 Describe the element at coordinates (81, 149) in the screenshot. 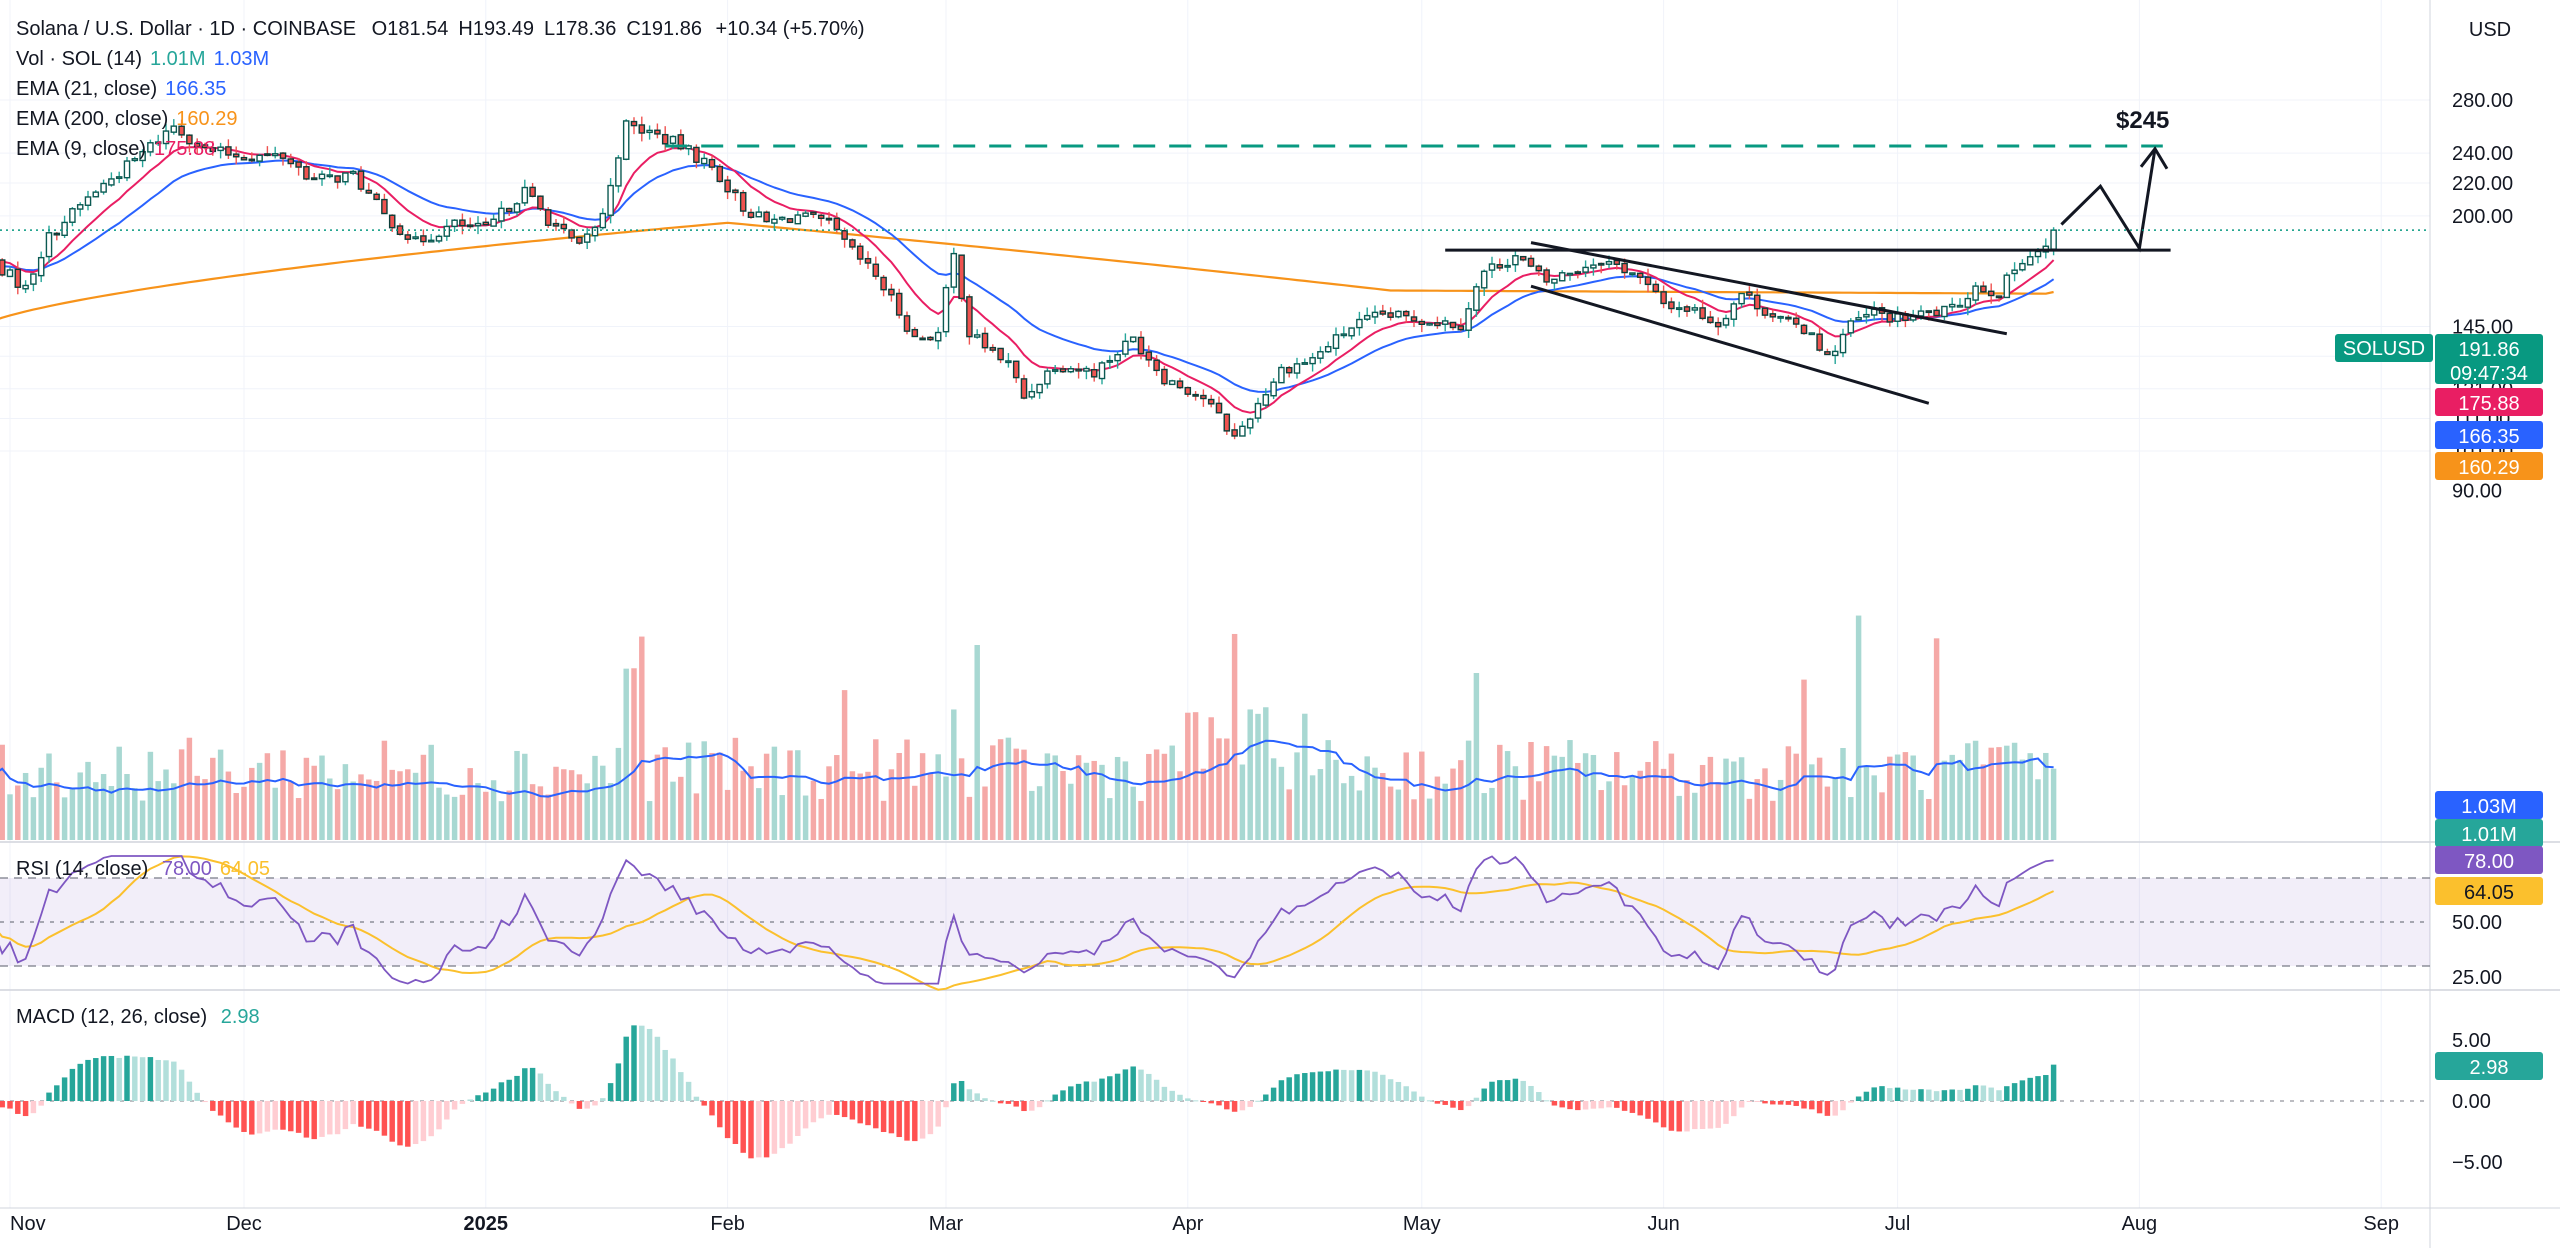

I see `indicator-label: EMA (9, close)` at that location.